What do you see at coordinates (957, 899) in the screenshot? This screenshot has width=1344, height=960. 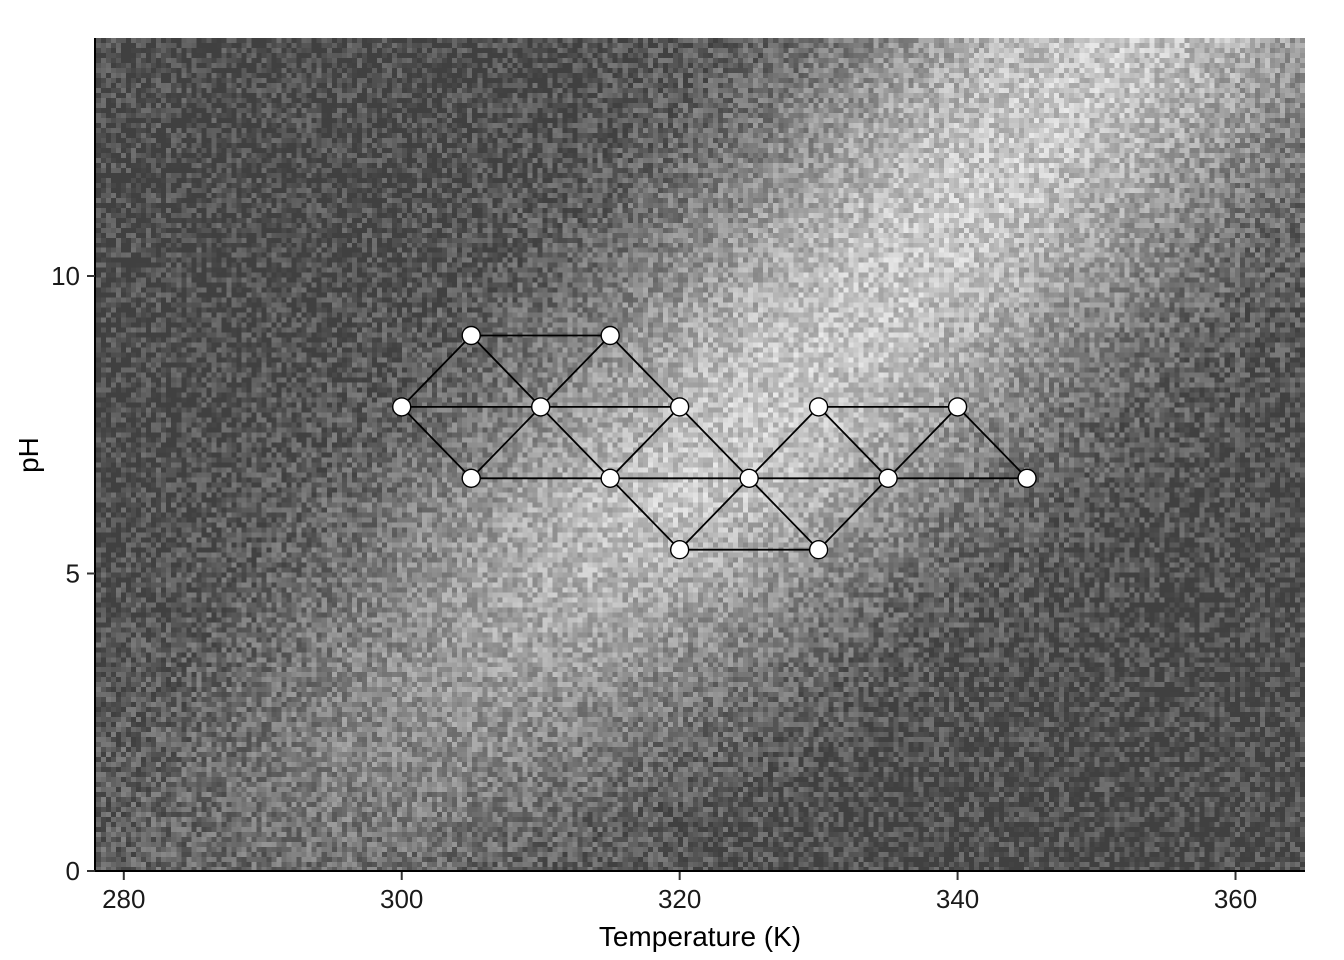 I see `x-tick-label: 340` at bounding box center [957, 899].